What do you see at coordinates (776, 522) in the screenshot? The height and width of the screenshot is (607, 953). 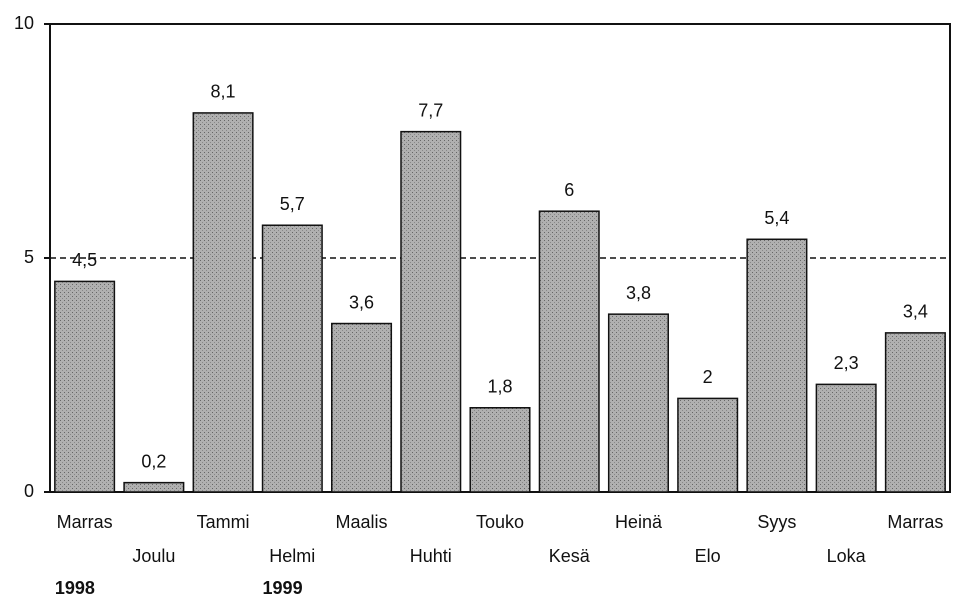 I see `x-tick-label: Syys` at bounding box center [776, 522].